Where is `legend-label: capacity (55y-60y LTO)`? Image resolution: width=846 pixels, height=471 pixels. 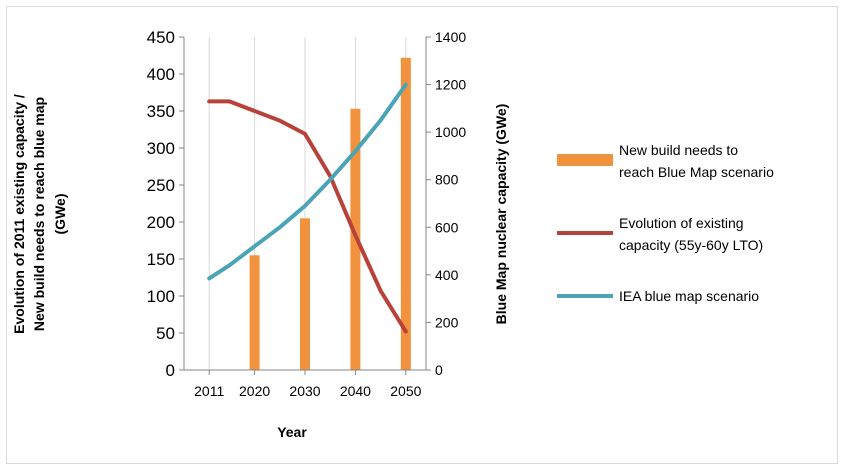 legend-label: capacity (55y-60y LTO) is located at coordinates (691, 245).